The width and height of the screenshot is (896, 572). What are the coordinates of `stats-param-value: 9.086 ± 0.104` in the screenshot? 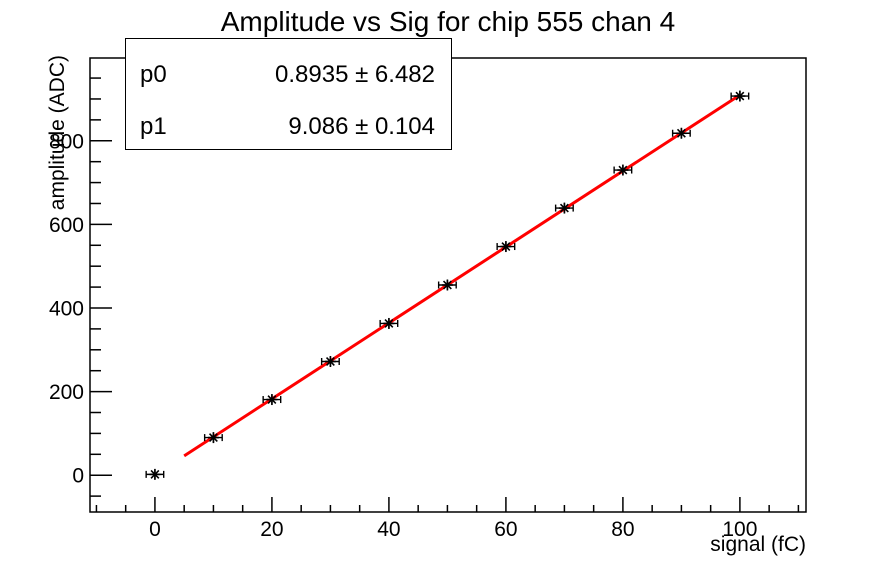 It's located at (361, 126).